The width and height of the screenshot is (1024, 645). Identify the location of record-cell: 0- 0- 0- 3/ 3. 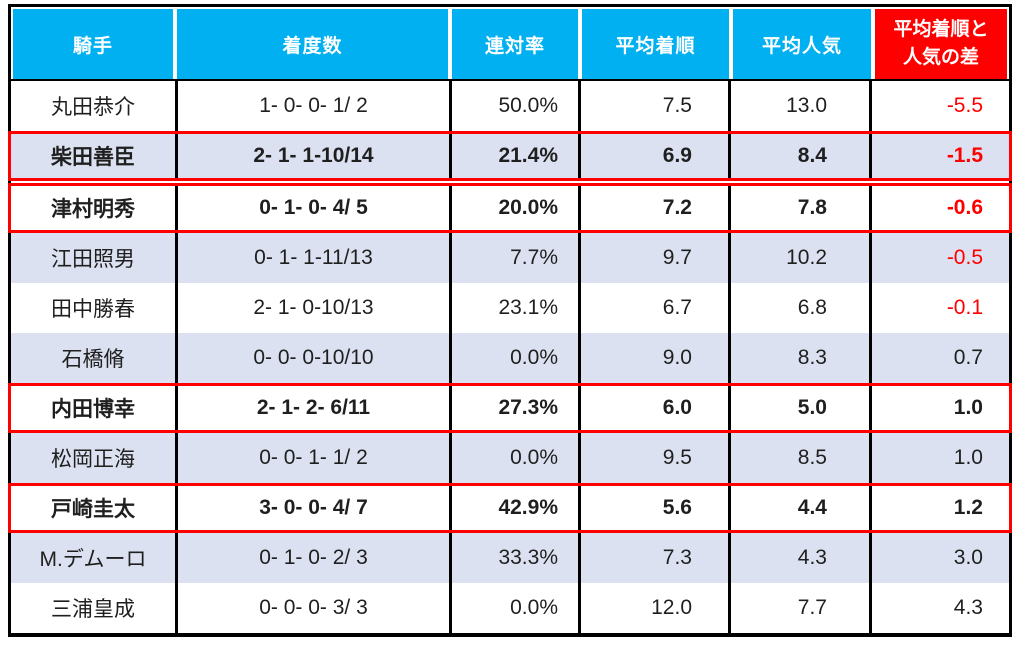
(312, 608).